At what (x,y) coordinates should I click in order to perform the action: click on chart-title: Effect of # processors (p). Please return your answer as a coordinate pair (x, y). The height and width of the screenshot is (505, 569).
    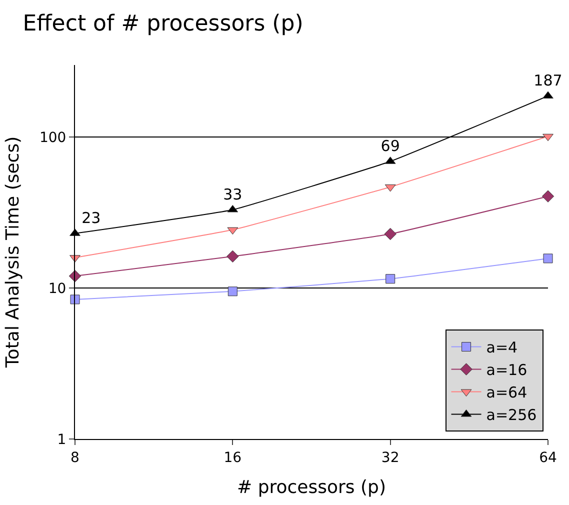
    Looking at the image, I should click on (163, 24).